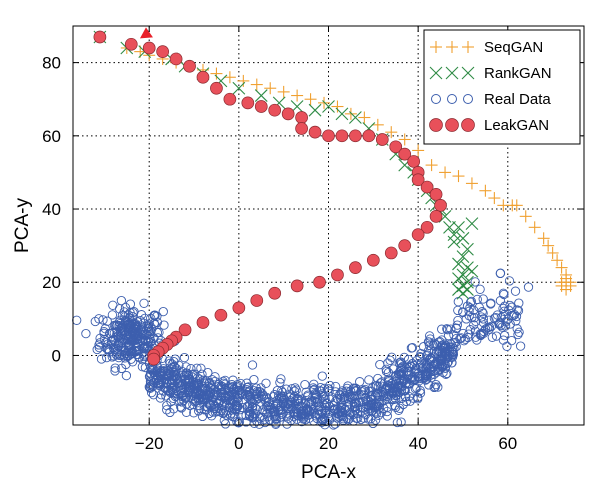  What do you see at coordinates (468, 73) in the screenshot?
I see `legend-x-marker` at bounding box center [468, 73].